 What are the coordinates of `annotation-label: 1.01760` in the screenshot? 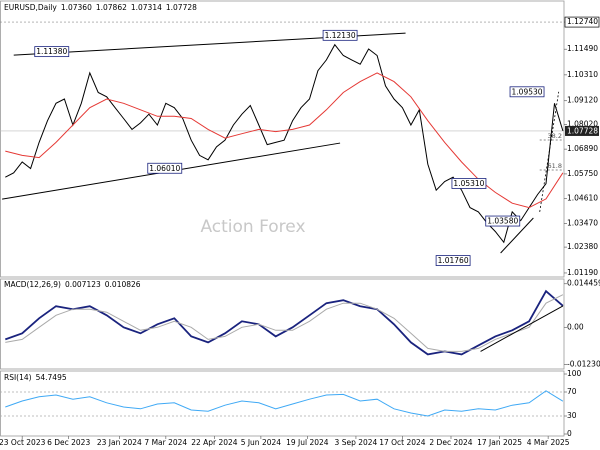 It's located at (453, 260).